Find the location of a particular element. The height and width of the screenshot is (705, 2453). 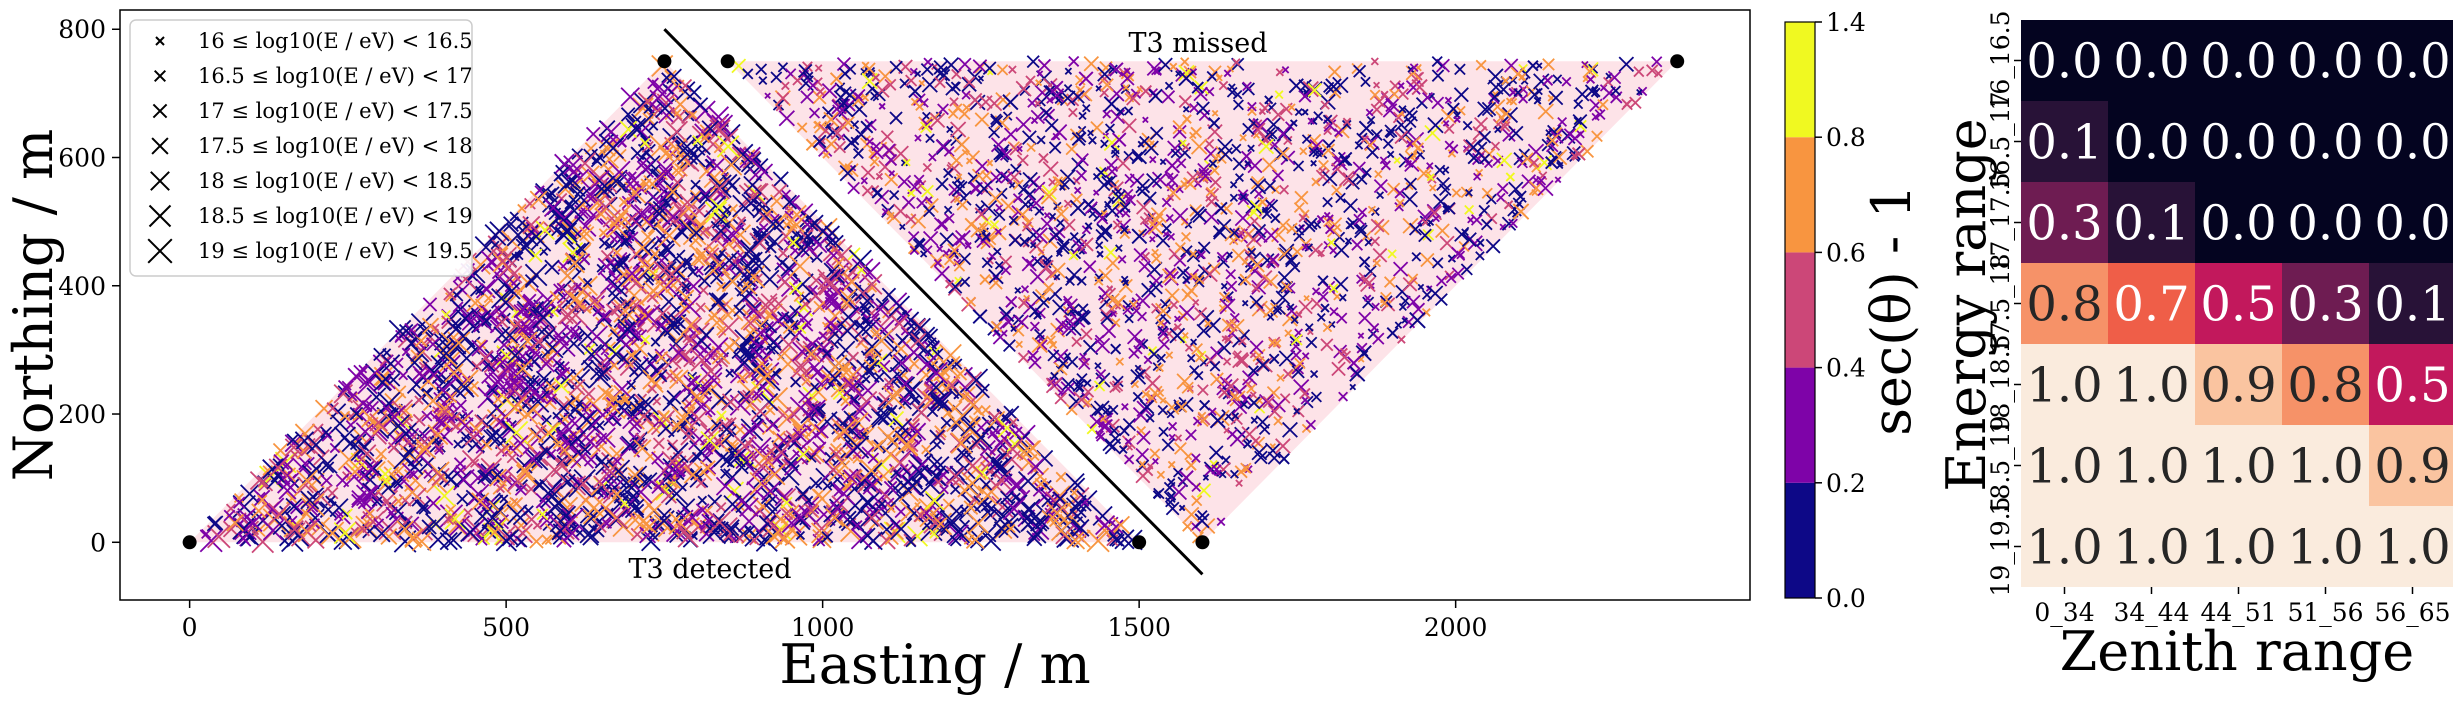

heatmap-value: 1.0 is located at coordinates (2238, 467).